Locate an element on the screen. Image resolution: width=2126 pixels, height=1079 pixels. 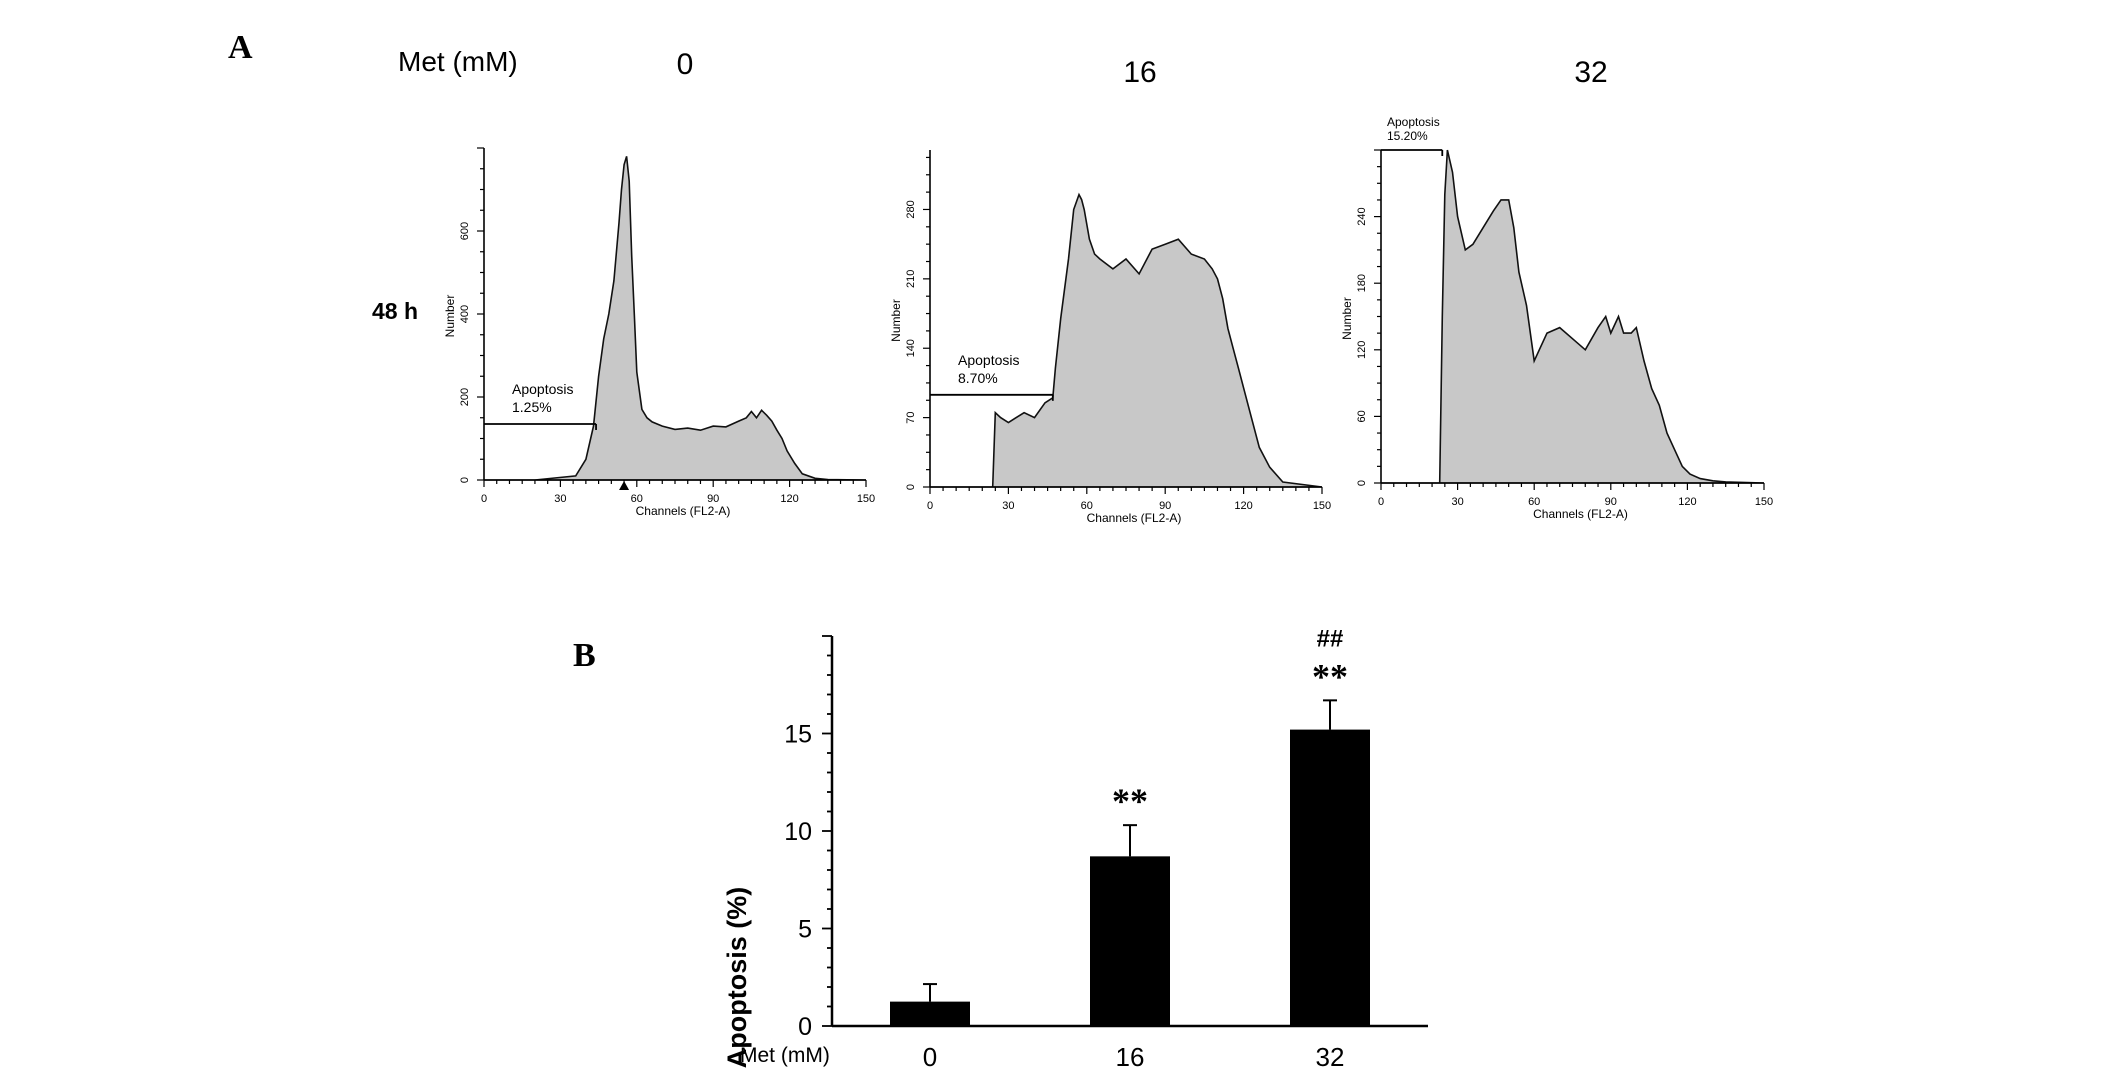
met-header-label: Met (mM) is located at coordinates (458, 61).